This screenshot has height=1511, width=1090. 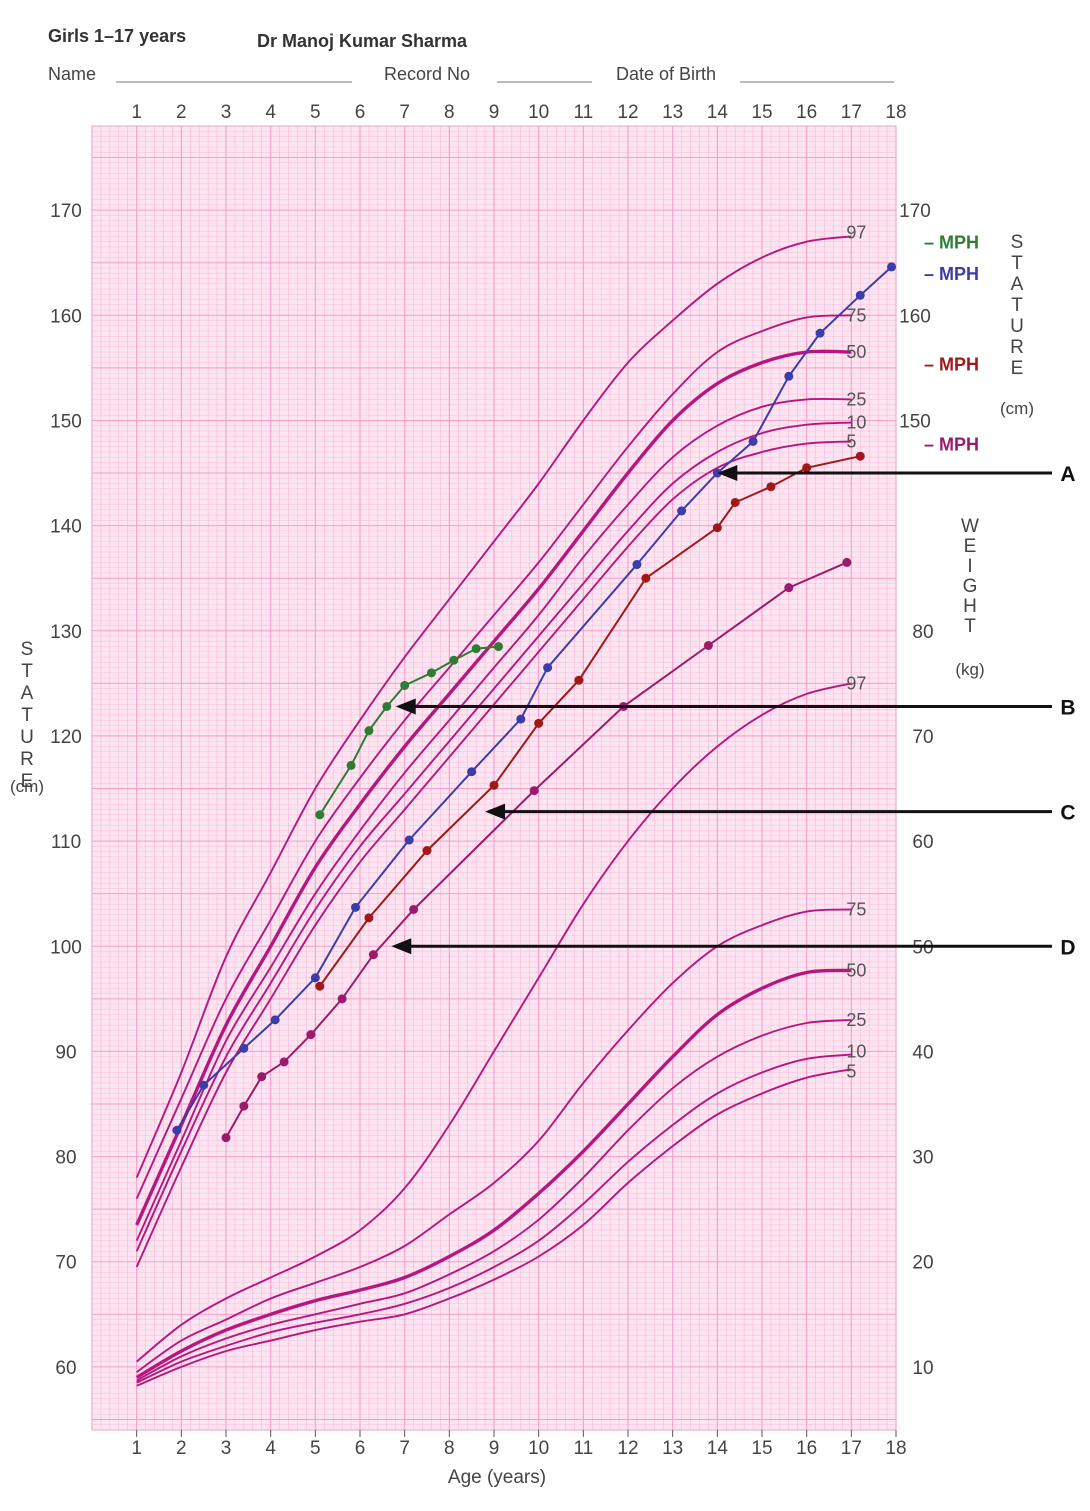 I want to click on stature-tick-label-left: 120, so click(x=66, y=737).